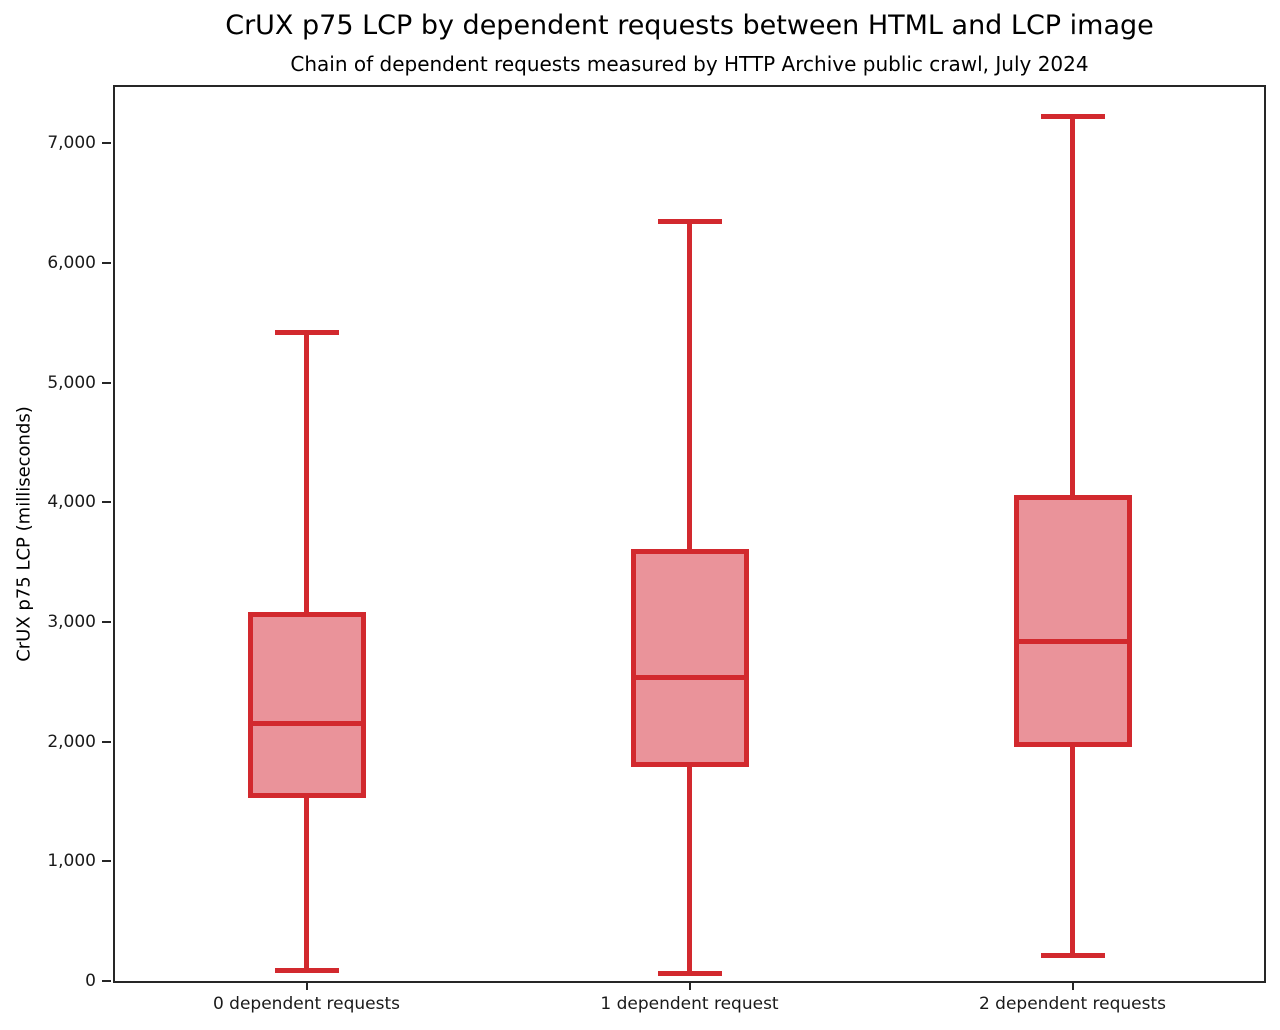  Describe the element at coordinates (71, 861) in the screenshot. I see `y-tick-label: 1,000` at that location.